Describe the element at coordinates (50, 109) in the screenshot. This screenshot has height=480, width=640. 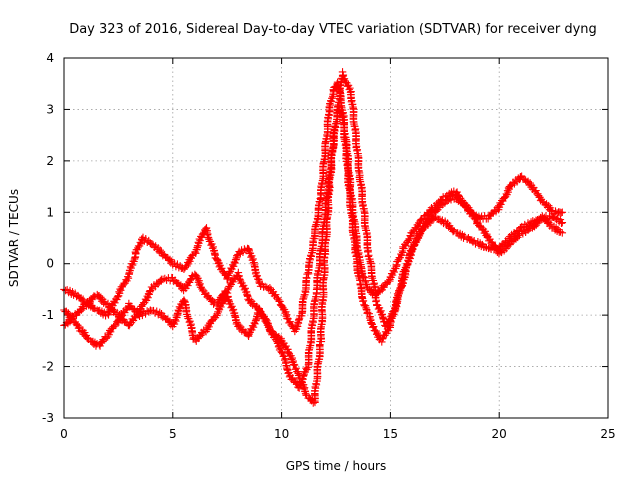
I see `y-tick-label: 3` at that location.